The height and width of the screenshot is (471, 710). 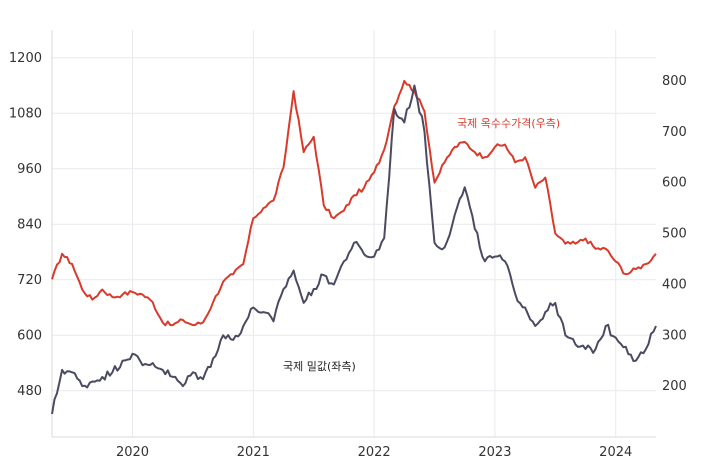 I want to click on y-left-tick-label: 600, so click(x=29, y=335).